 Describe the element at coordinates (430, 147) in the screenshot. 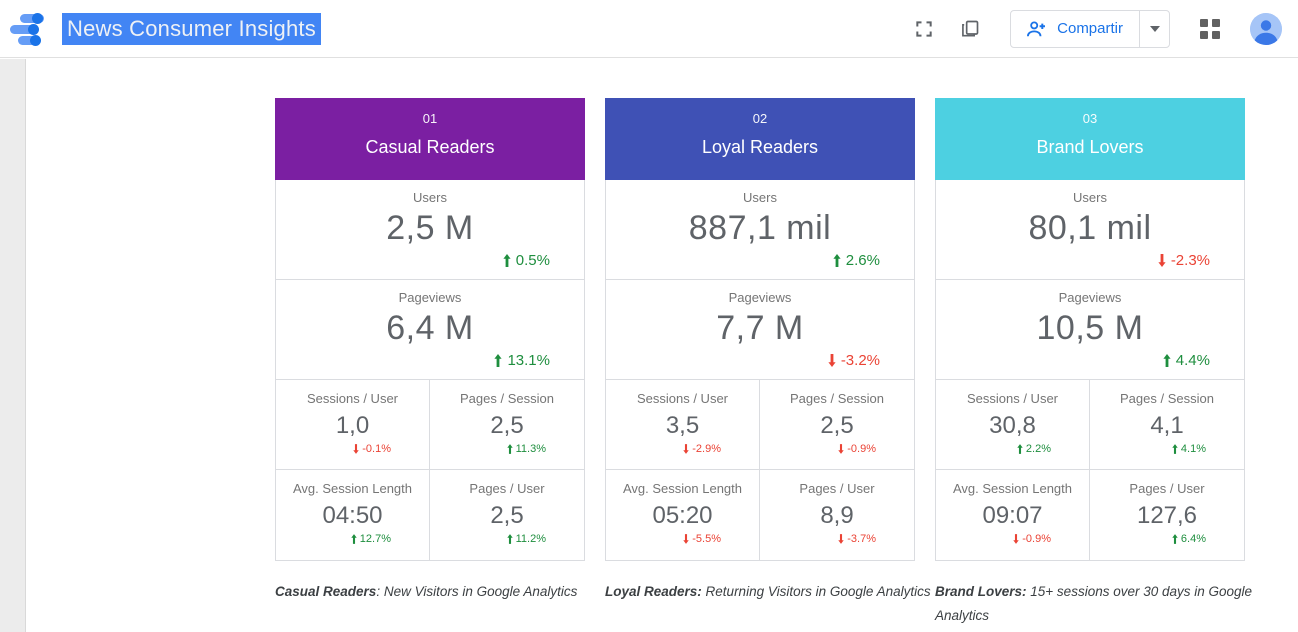

I see `segment-name: Casual Readers` at that location.